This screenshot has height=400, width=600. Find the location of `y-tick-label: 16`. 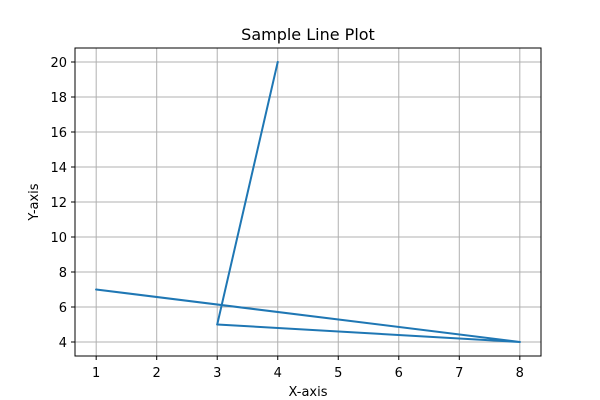

y-tick-label: 16 is located at coordinates (58, 133).